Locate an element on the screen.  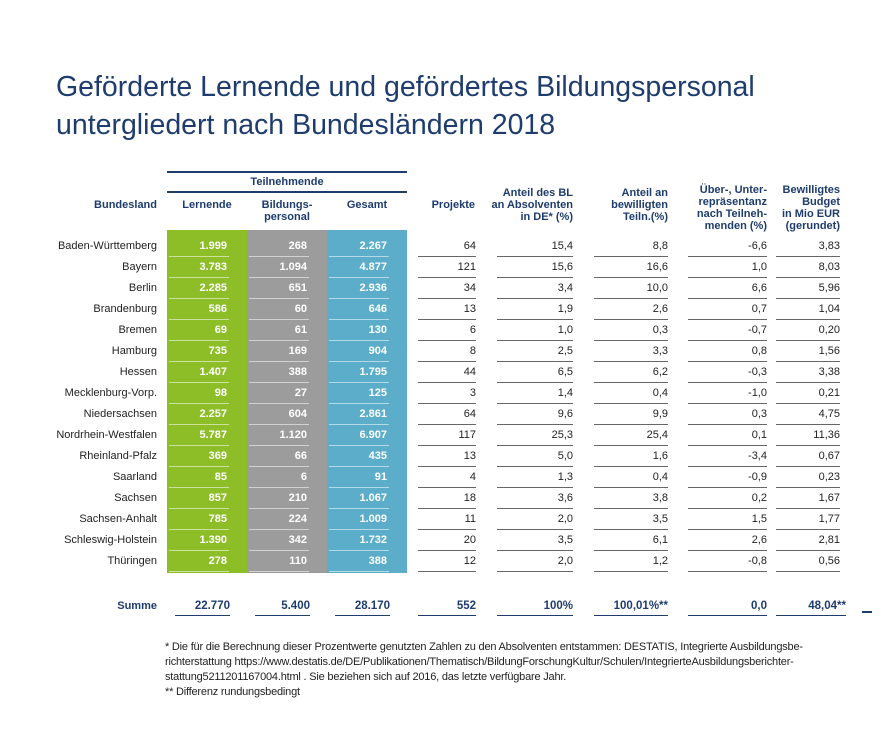
table-row: Berlin 2.285 651 2.936 34 3,4 10,0 6,6 5,96 is located at coordinates (445, 288).